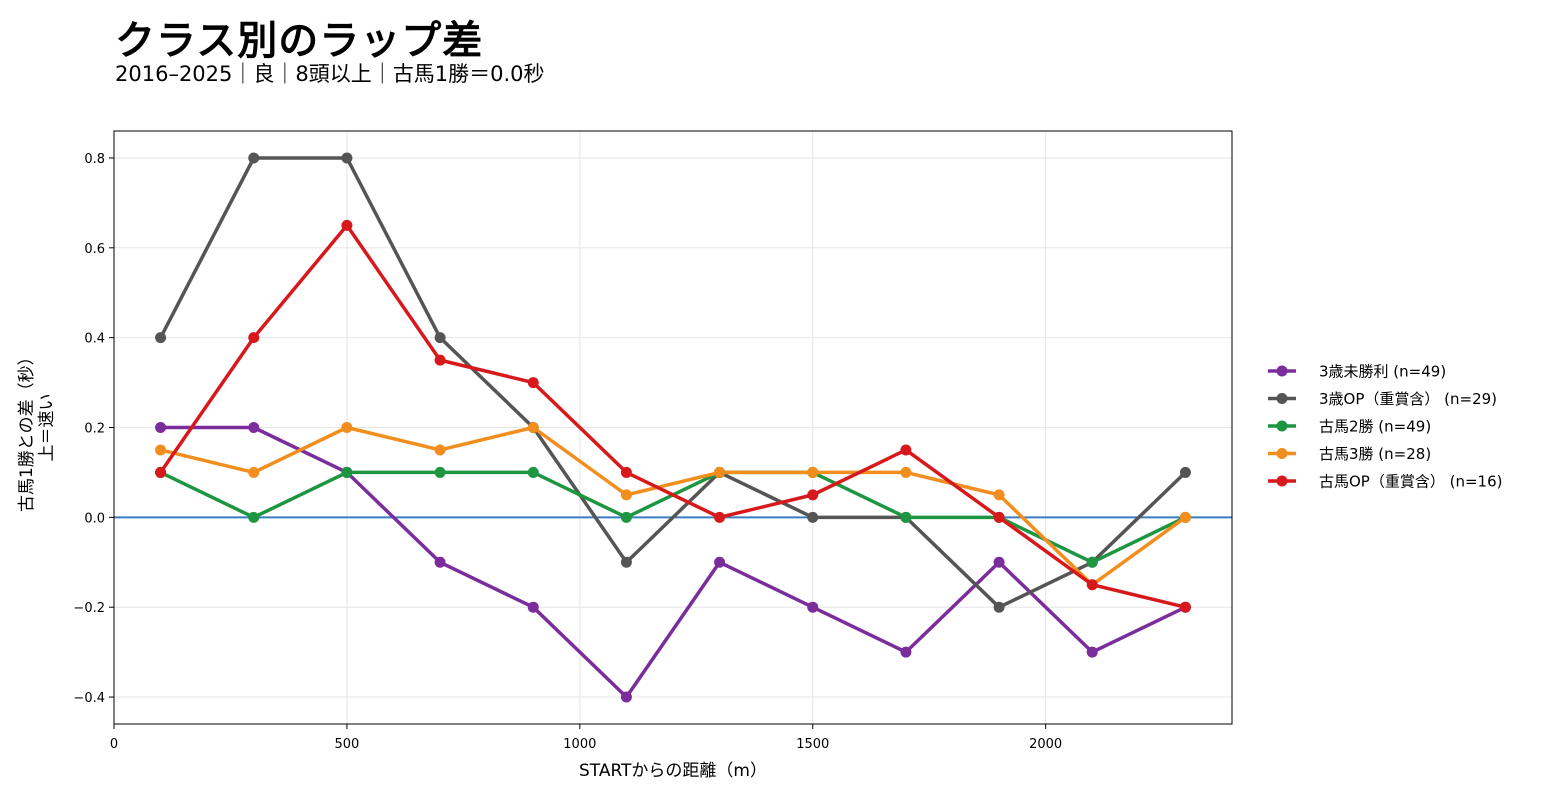  I want to click on legend-label: 3歳OP（重賞含） (n=29), so click(1408, 399).